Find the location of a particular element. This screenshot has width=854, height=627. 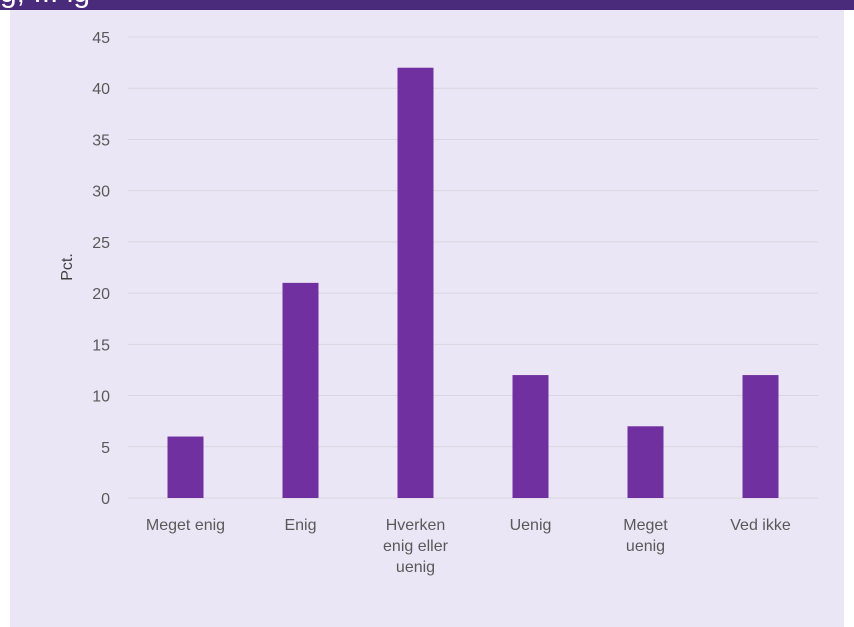

y-axis-title: Pct. is located at coordinates (67, 267).